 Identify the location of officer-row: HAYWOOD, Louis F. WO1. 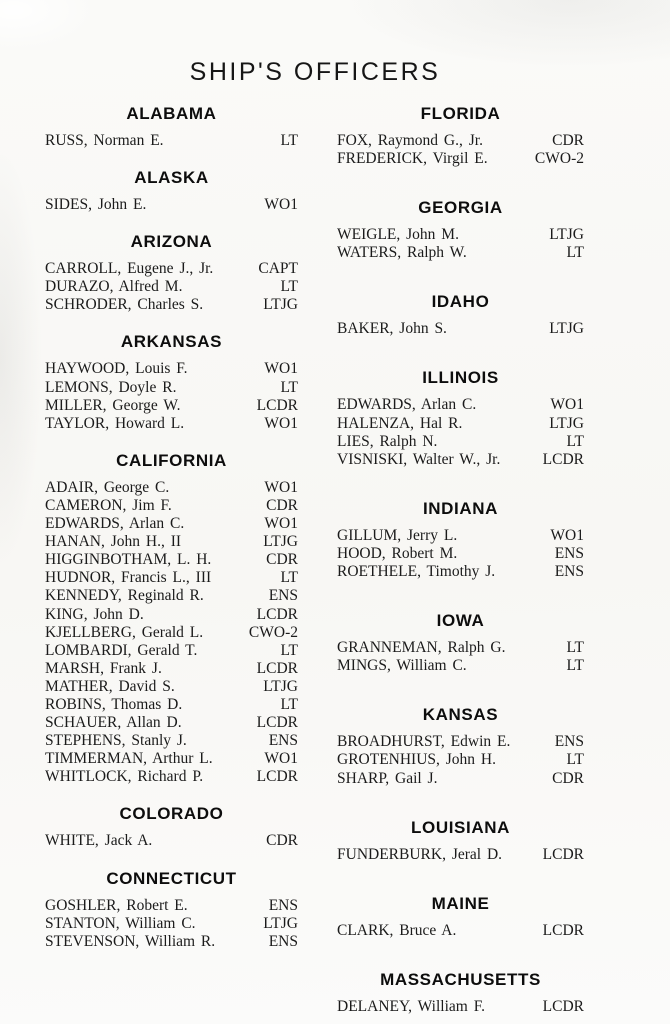
(171, 369).